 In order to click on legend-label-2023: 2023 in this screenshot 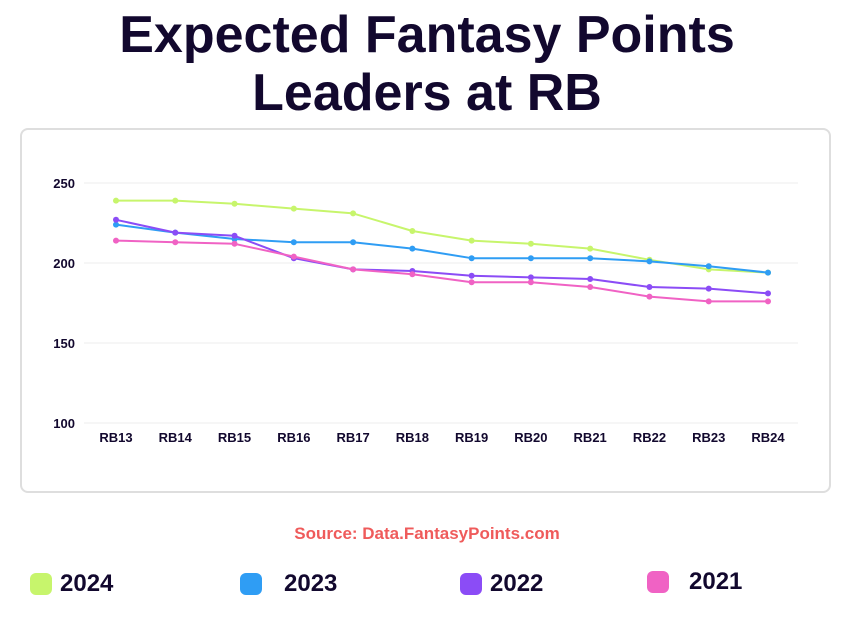, I will do `click(311, 583)`.